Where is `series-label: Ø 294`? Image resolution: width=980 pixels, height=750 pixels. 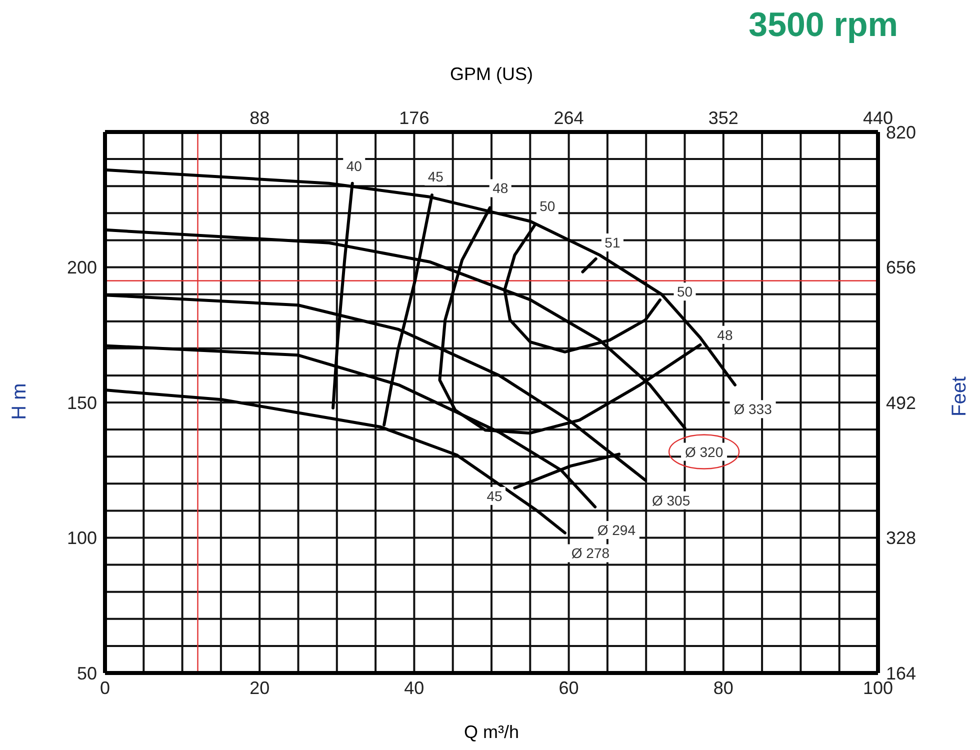
series-label: Ø 294 is located at coordinates (616, 530).